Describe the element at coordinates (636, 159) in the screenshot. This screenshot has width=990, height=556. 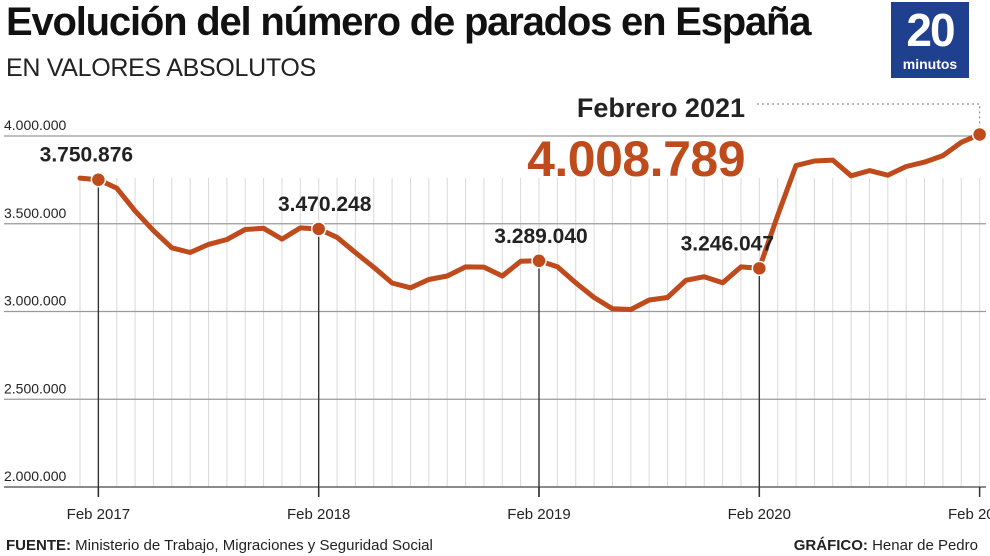
I see `highlight-value: 4.008.789` at that location.